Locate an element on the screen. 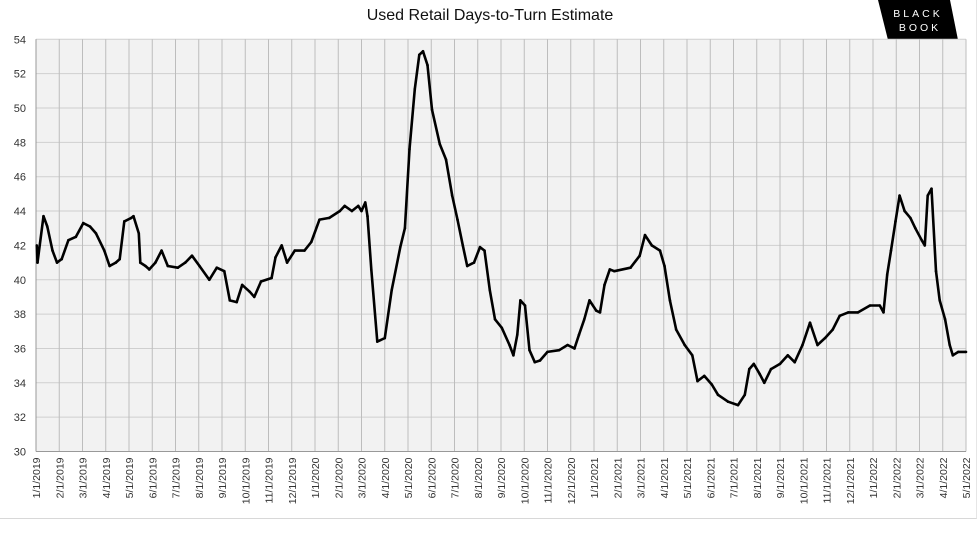 The height and width of the screenshot is (552, 980). y-tick-label: 42 is located at coordinates (20, 246).